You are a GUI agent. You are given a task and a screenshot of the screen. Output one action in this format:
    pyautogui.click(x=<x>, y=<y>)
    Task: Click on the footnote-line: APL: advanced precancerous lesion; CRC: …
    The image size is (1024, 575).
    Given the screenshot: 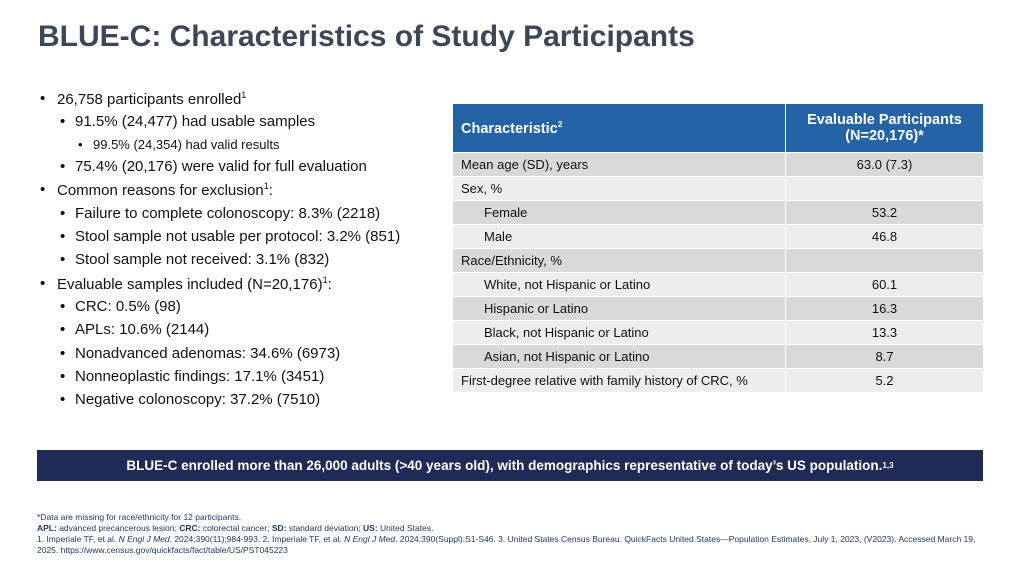 What is the action you would take?
    pyautogui.click(x=507, y=528)
    